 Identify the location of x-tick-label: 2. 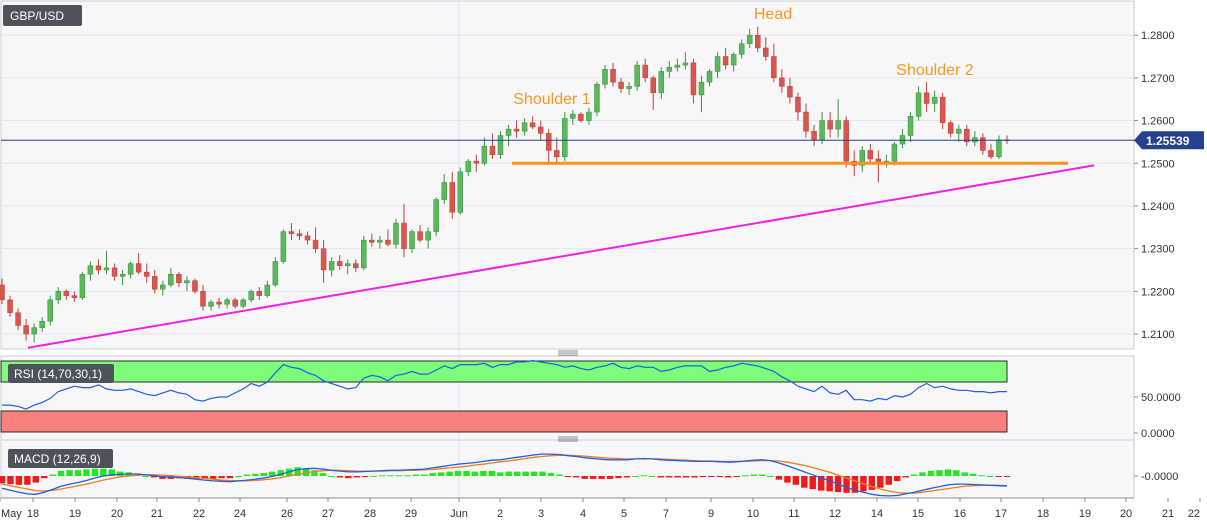
(500, 514).